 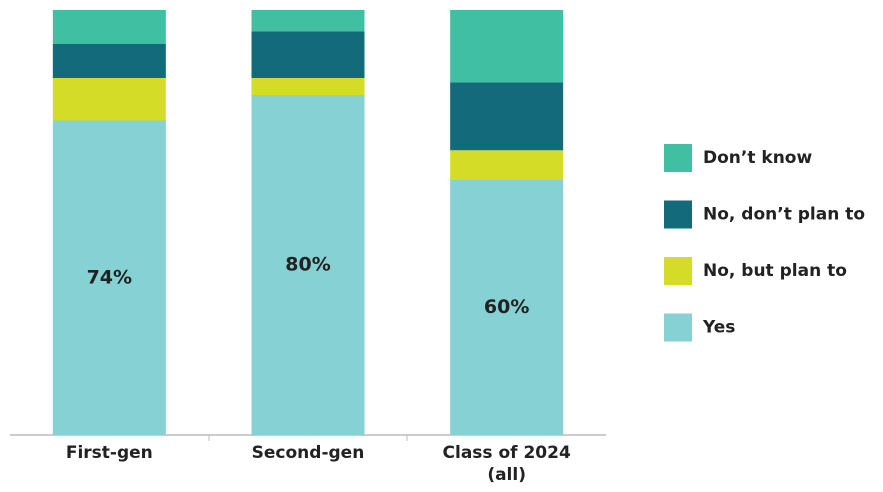 What do you see at coordinates (718, 328) in the screenshot?
I see `legend-label: Yes` at bounding box center [718, 328].